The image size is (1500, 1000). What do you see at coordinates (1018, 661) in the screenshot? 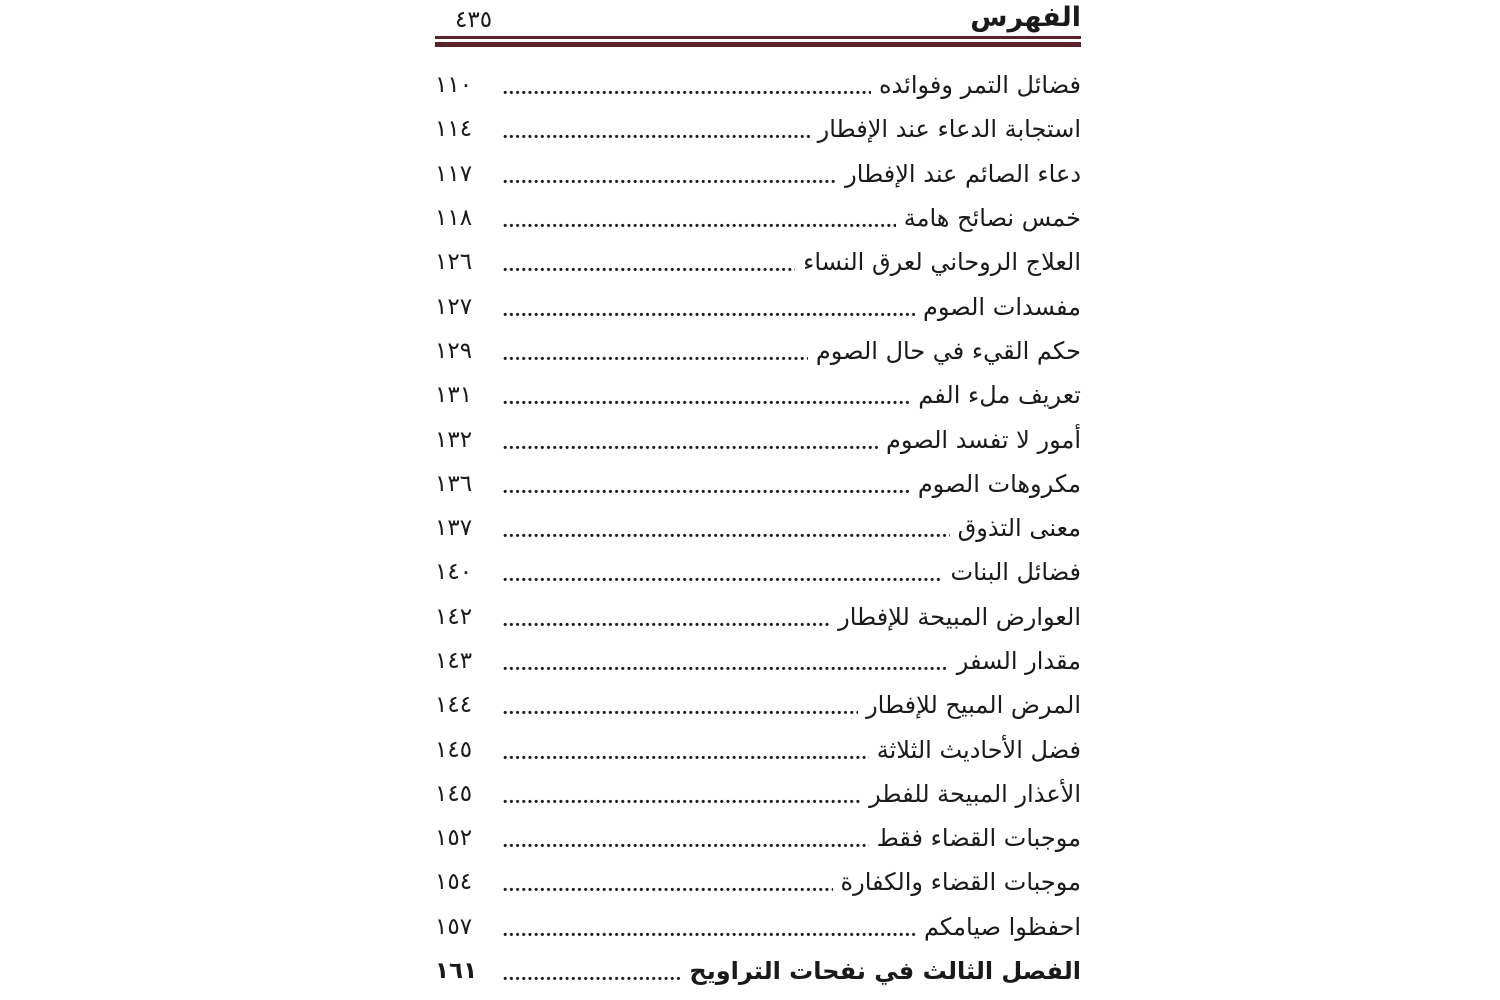
I see `toc-entry-title: مقدار السفر` at bounding box center [1018, 661].